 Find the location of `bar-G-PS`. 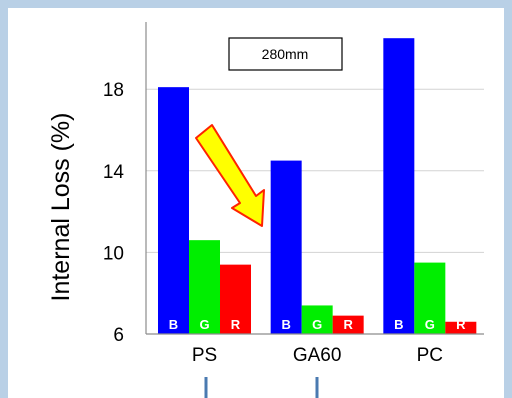

bar-G-PS is located at coordinates (204, 287).